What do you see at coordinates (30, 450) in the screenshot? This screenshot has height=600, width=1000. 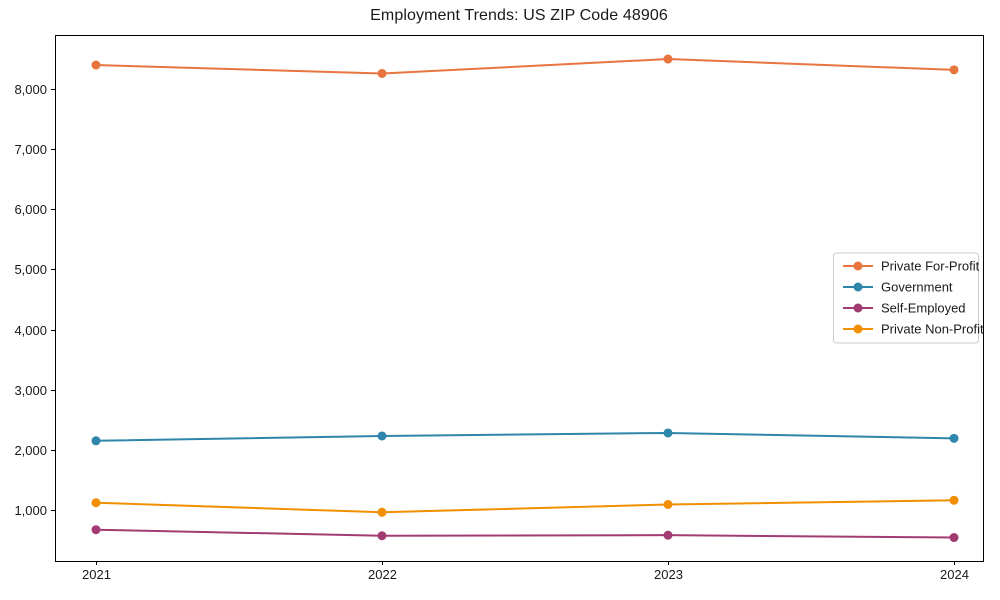 I see `y-tick-label: 2,000` at bounding box center [30, 450].